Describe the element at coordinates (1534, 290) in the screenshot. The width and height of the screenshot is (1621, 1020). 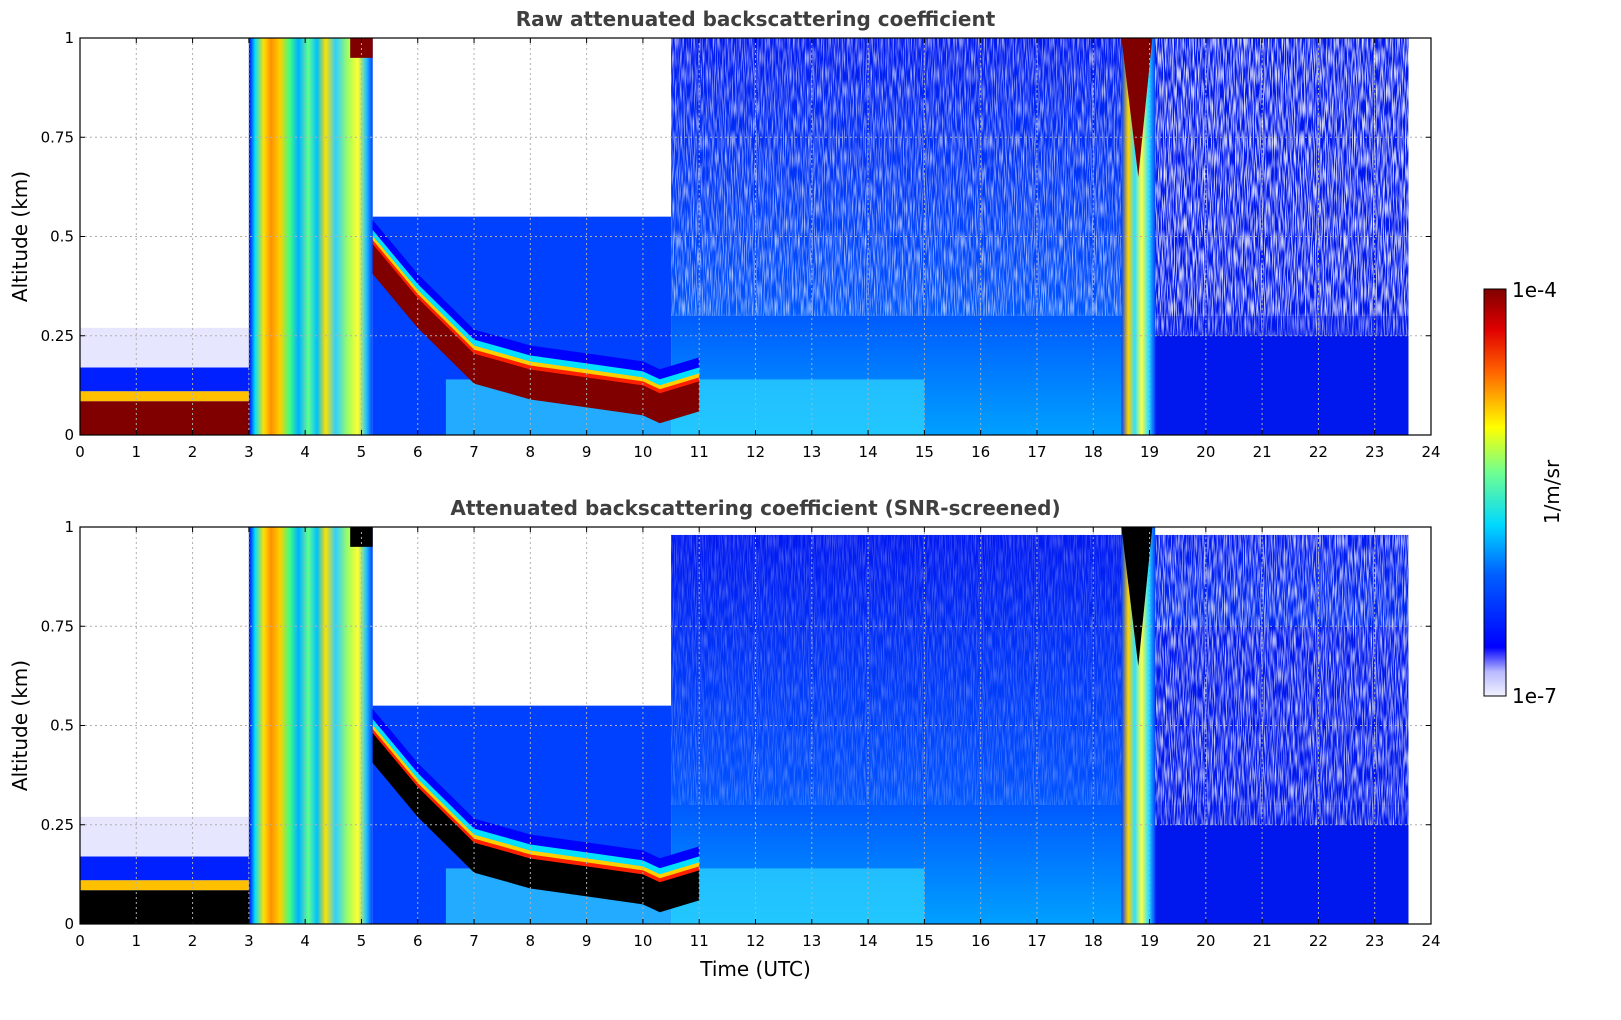
I see `colorbar-max-label: 1e-4` at that location.